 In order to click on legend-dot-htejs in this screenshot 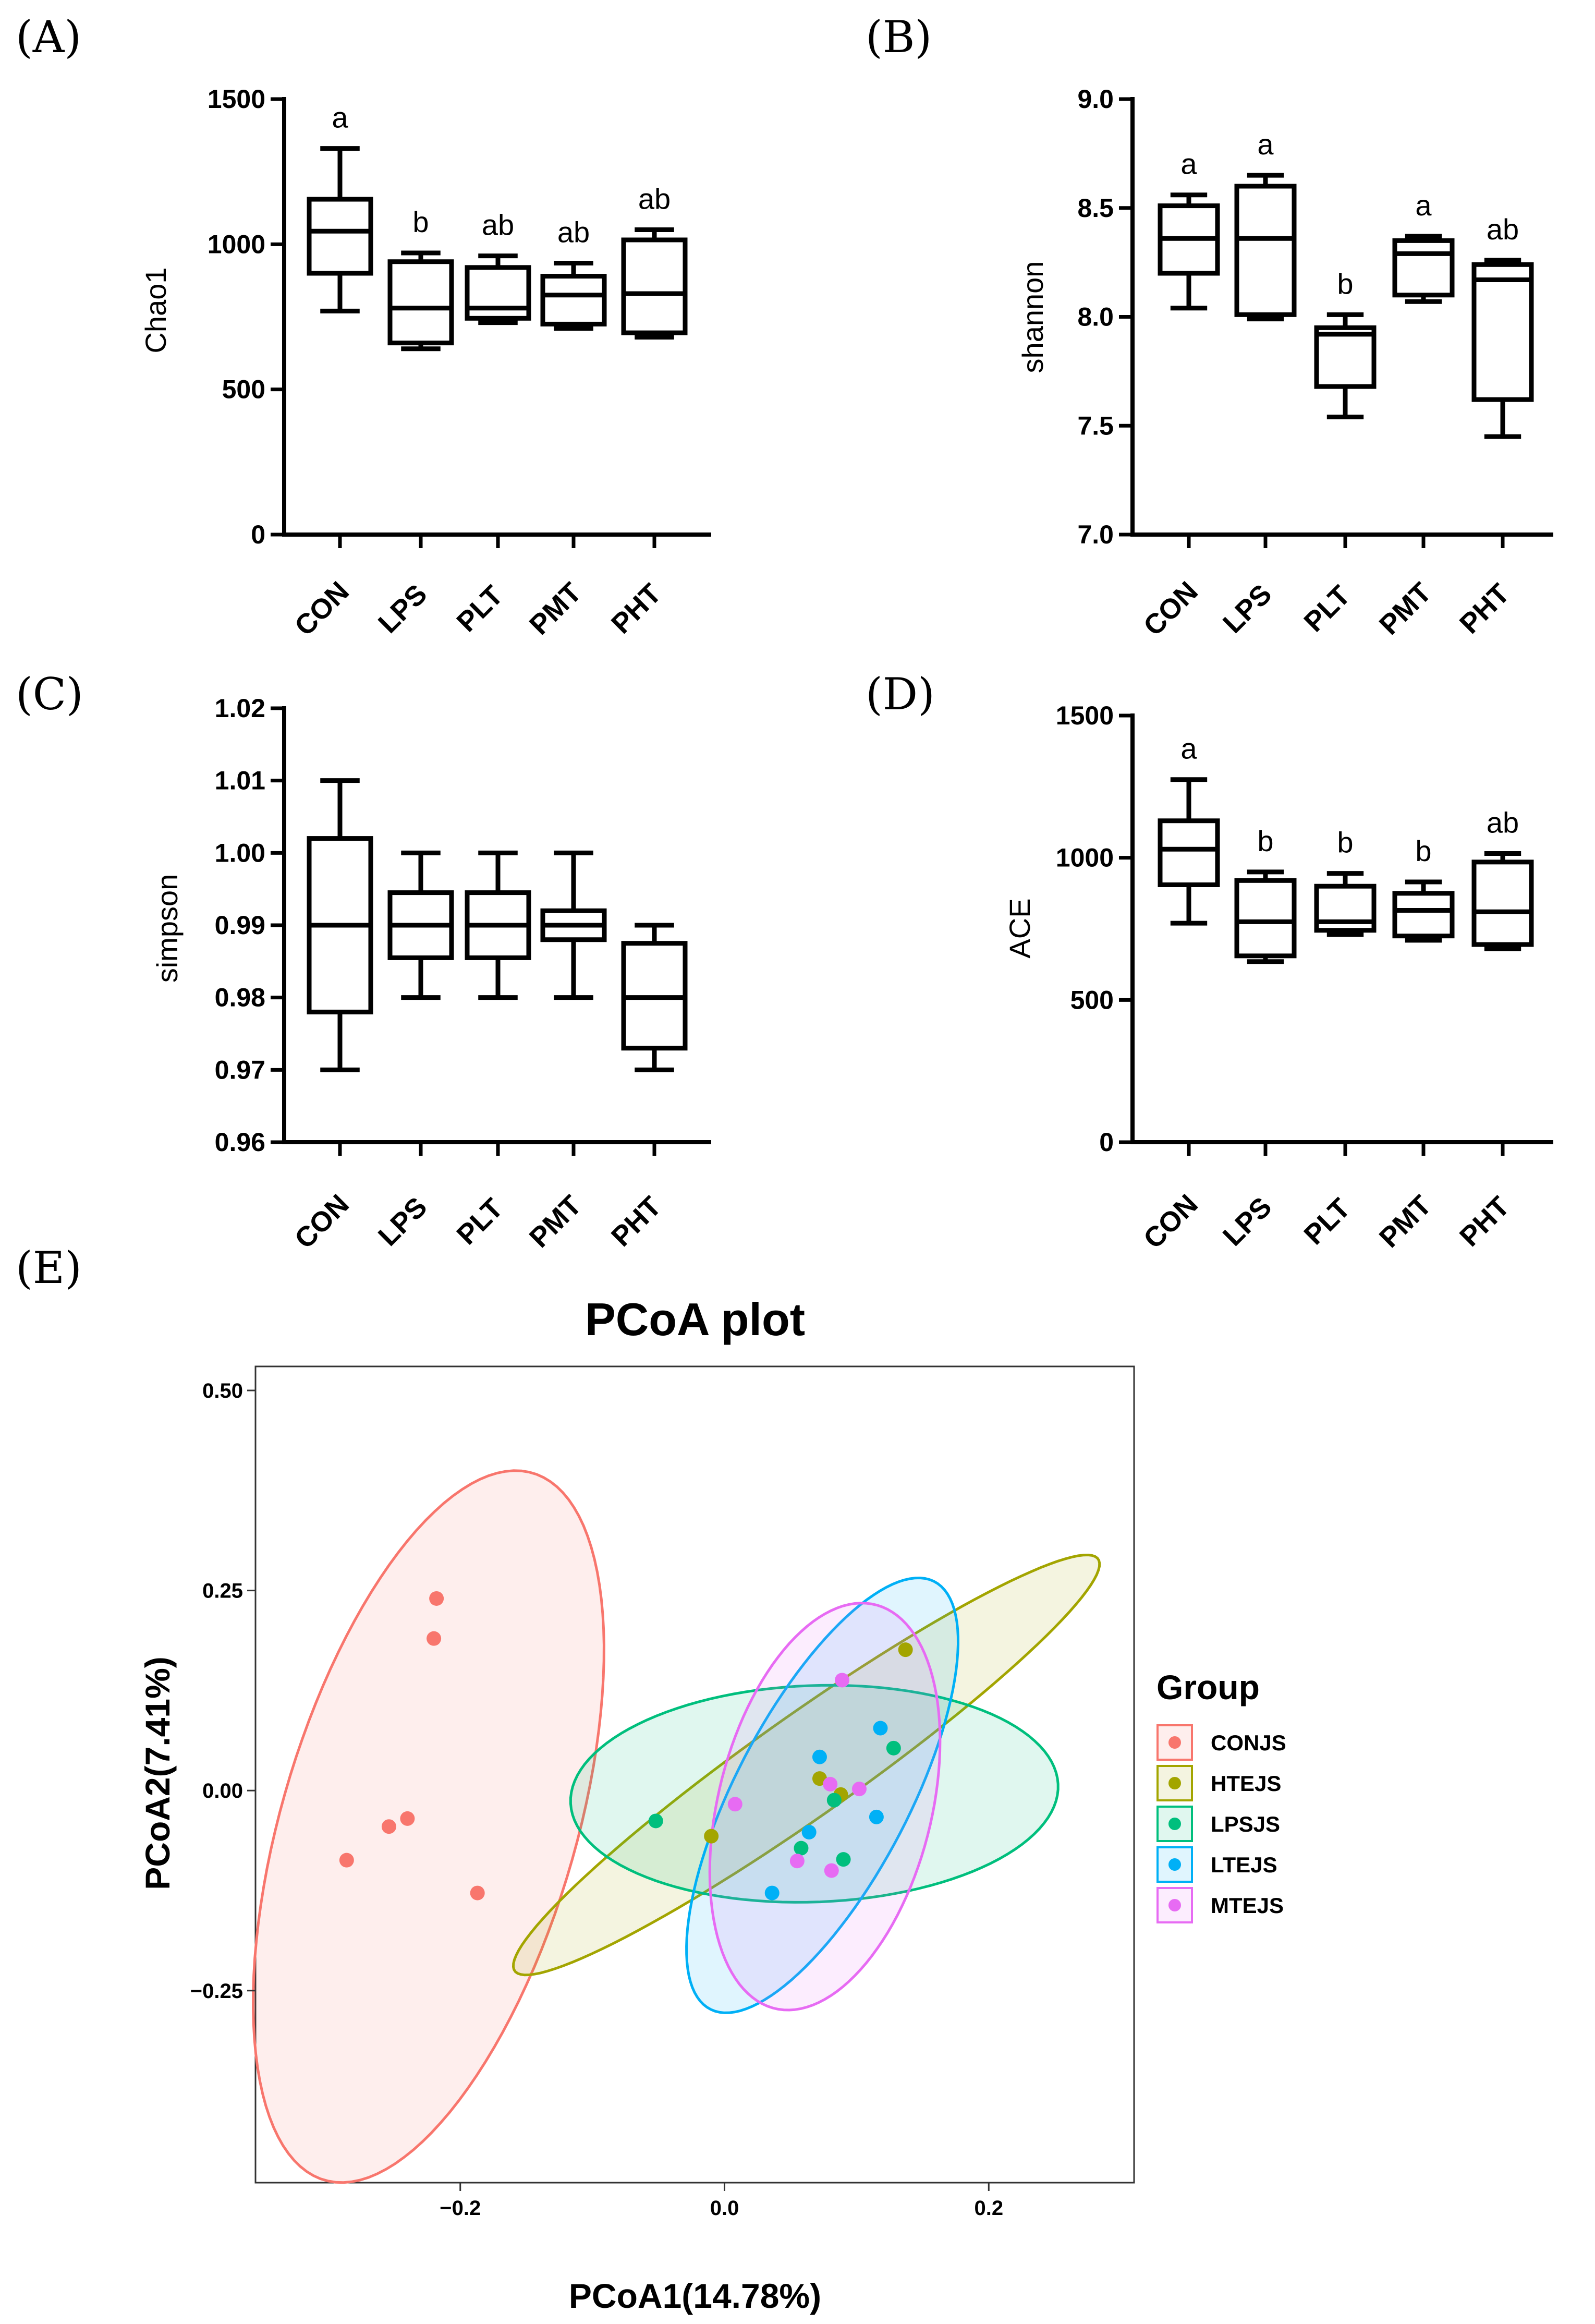, I will do `click(1174, 1783)`.